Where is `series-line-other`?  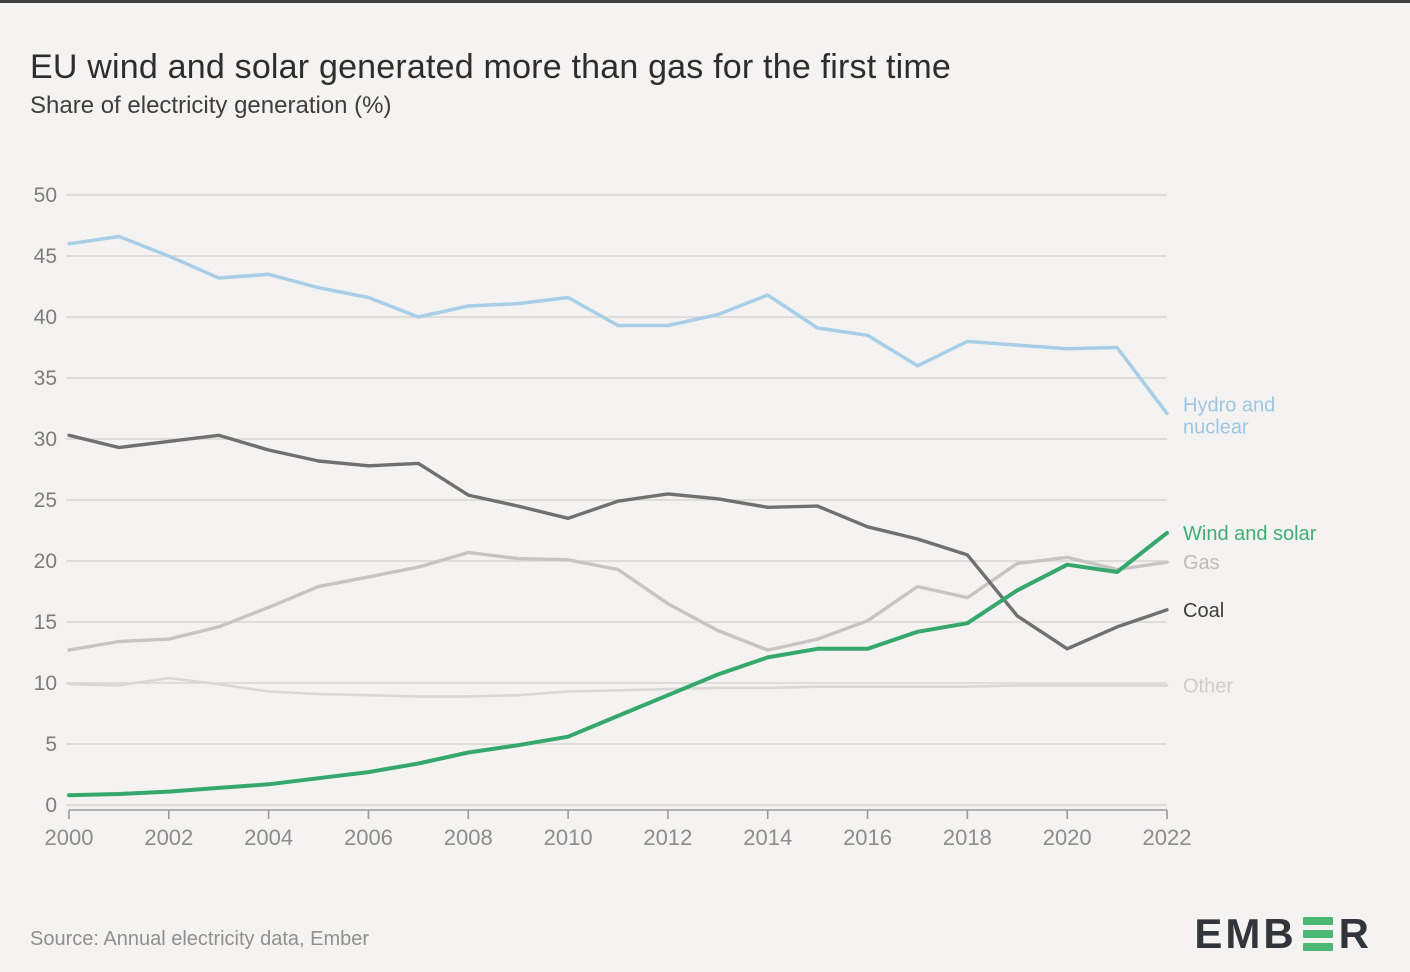 series-line-other is located at coordinates (618, 687).